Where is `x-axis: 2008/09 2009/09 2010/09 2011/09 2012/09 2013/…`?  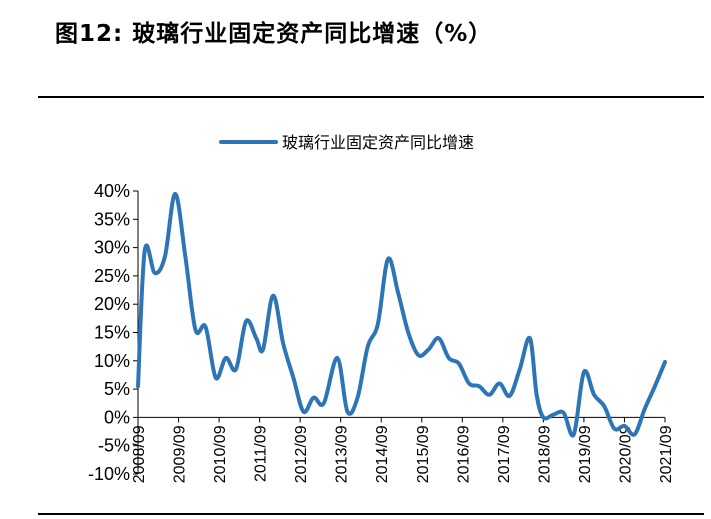
x-axis: 2008/09 2009/09 2010/09 2011/09 2012/09 2013/… is located at coordinates (403, 449).